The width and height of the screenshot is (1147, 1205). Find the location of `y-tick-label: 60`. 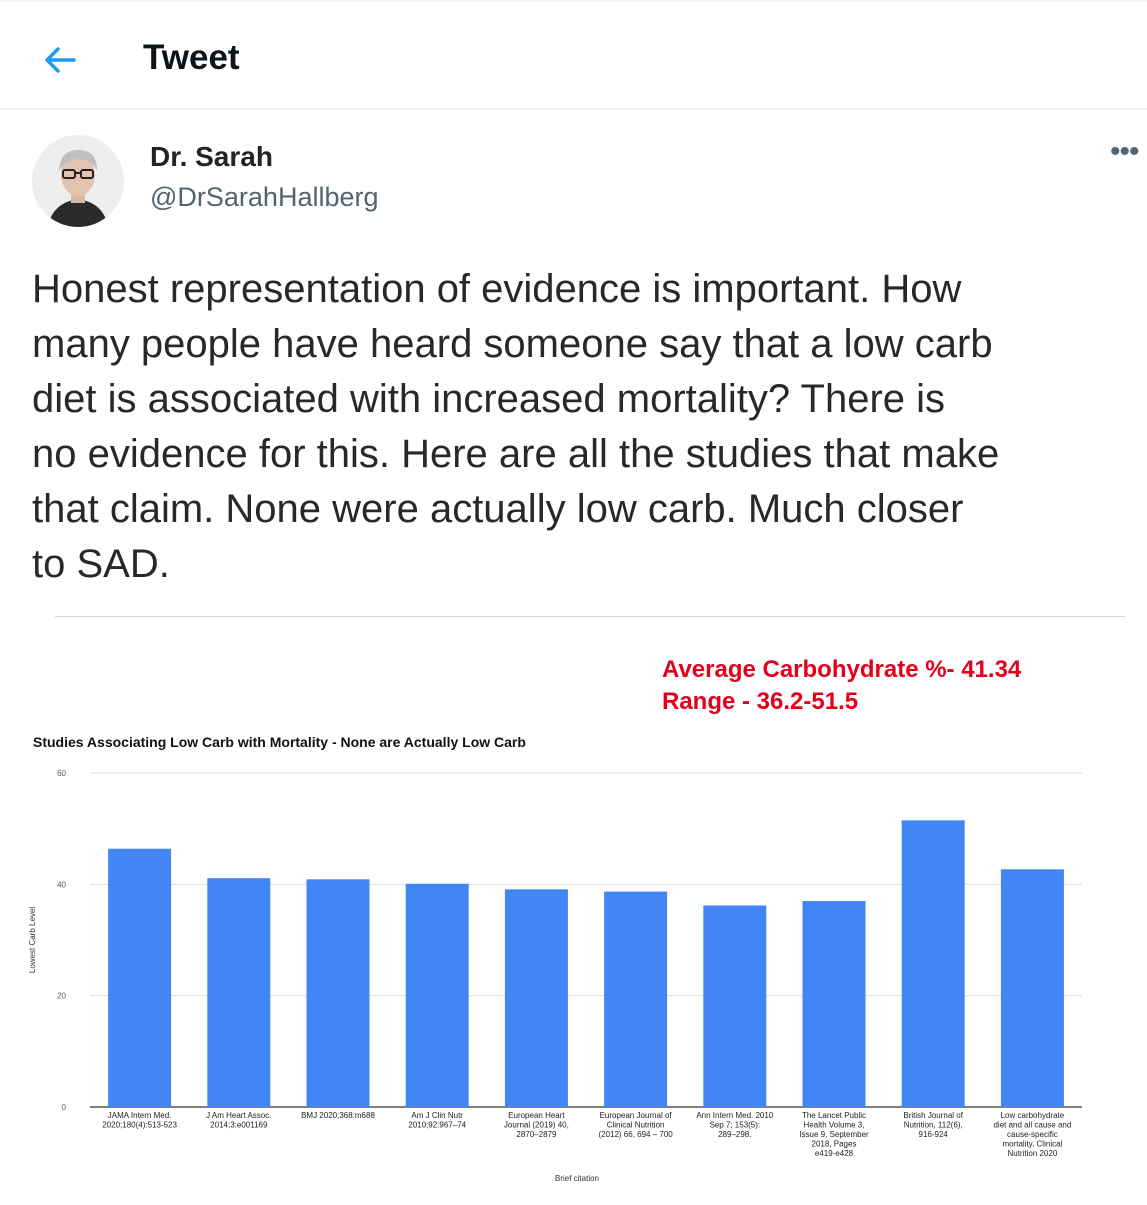

y-tick-label: 60 is located at coordinates (61, 773).